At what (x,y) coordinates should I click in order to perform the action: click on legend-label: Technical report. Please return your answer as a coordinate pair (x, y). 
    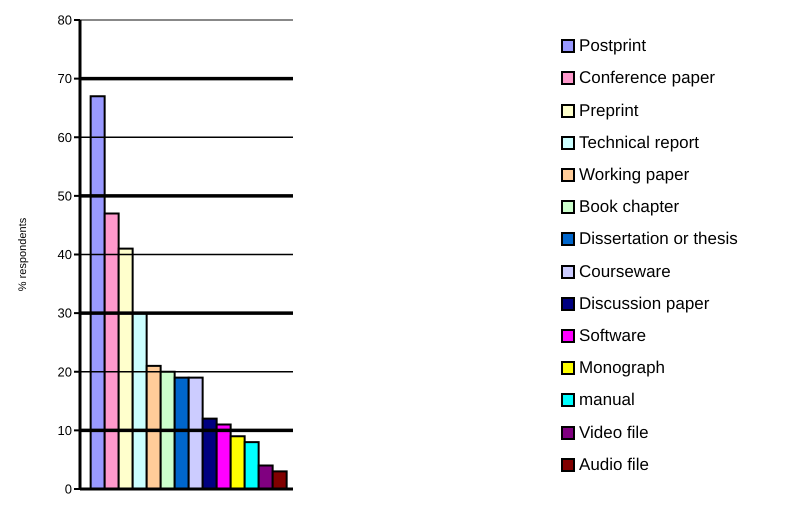
    Looking at the image, I should click on (639, 142).